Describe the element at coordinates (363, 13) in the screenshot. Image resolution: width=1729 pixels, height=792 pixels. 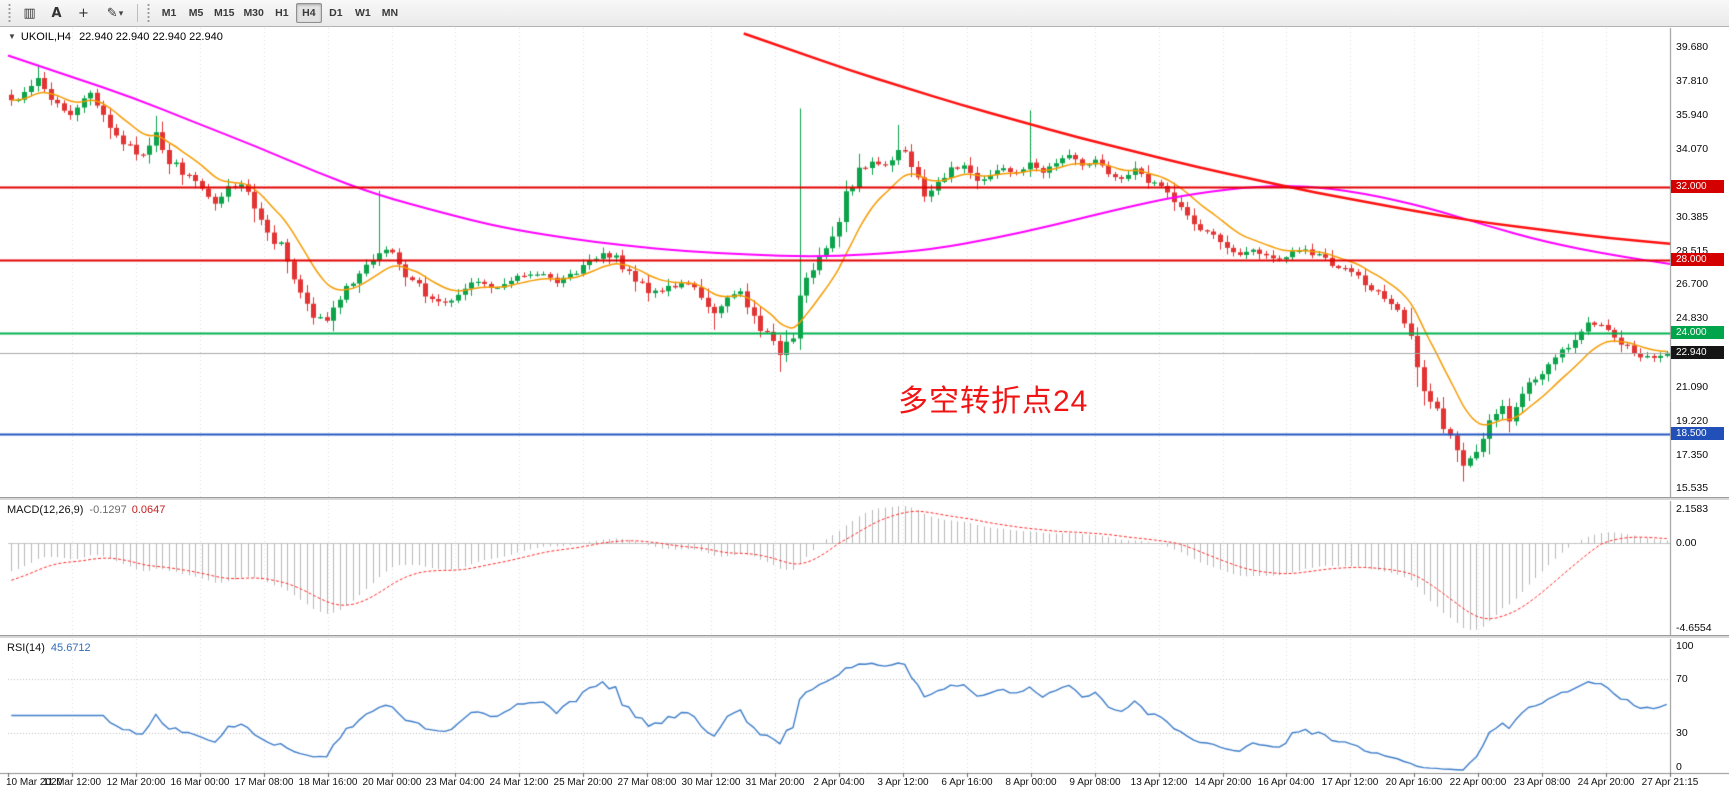
I see `timeframe-button-w1: W1` at that location.